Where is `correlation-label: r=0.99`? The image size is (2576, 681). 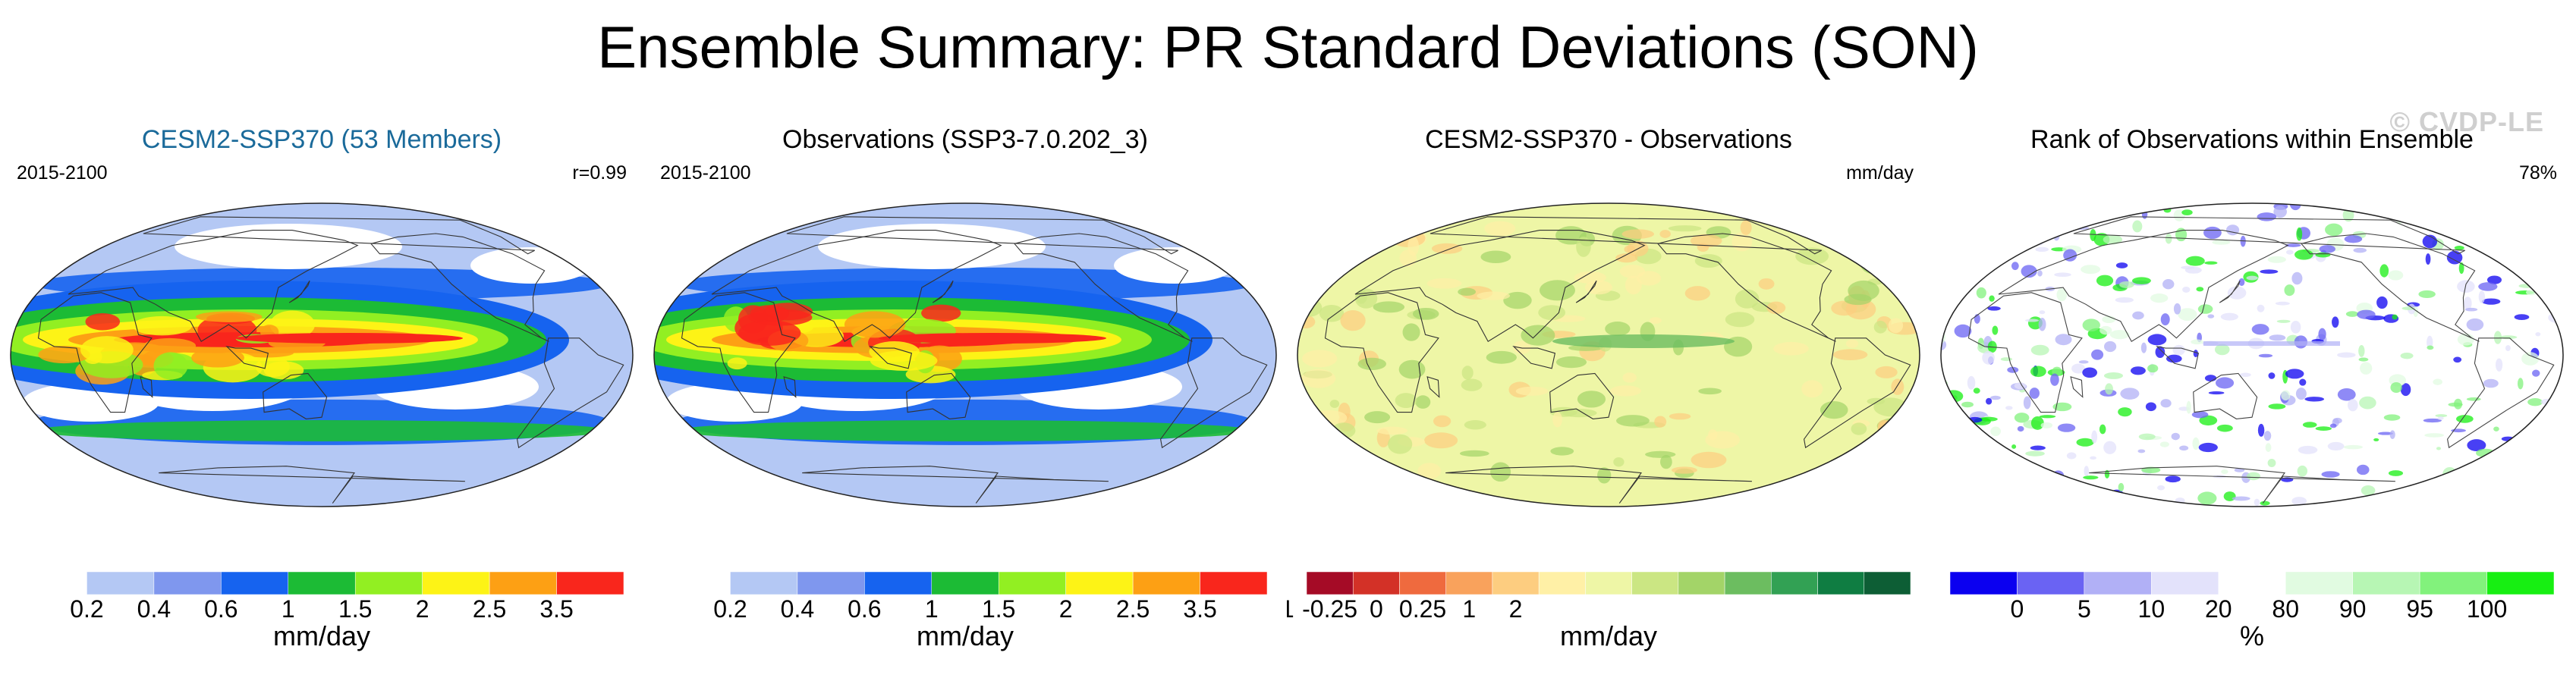
correlation-label: r=0.99 is located at coordinates (599, 173).